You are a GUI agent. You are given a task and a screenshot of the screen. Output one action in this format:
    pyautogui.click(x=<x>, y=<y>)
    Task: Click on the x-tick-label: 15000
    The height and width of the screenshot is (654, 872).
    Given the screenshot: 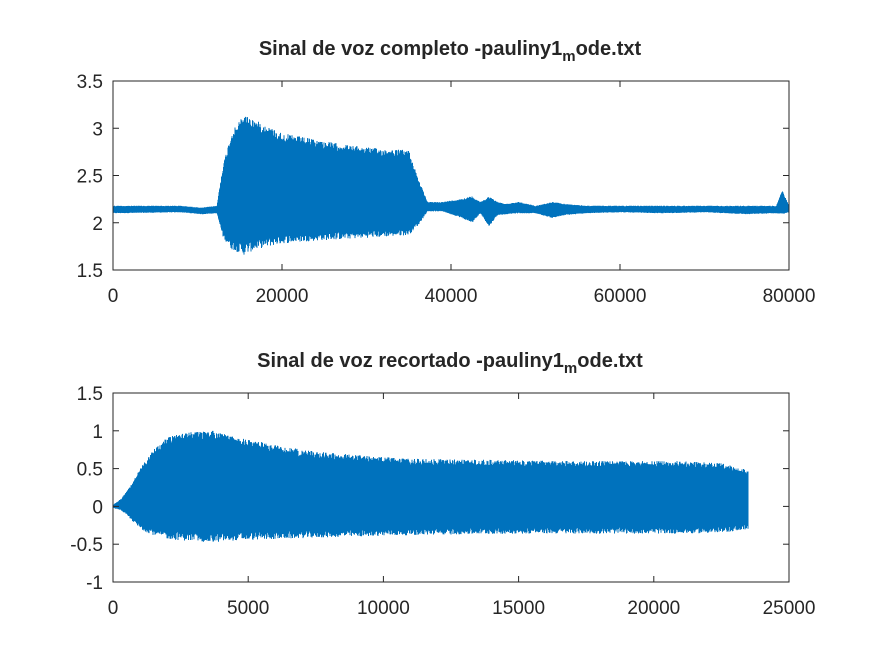 What is the action you would take?
    pyautogui.click(x=518, y=608)
    